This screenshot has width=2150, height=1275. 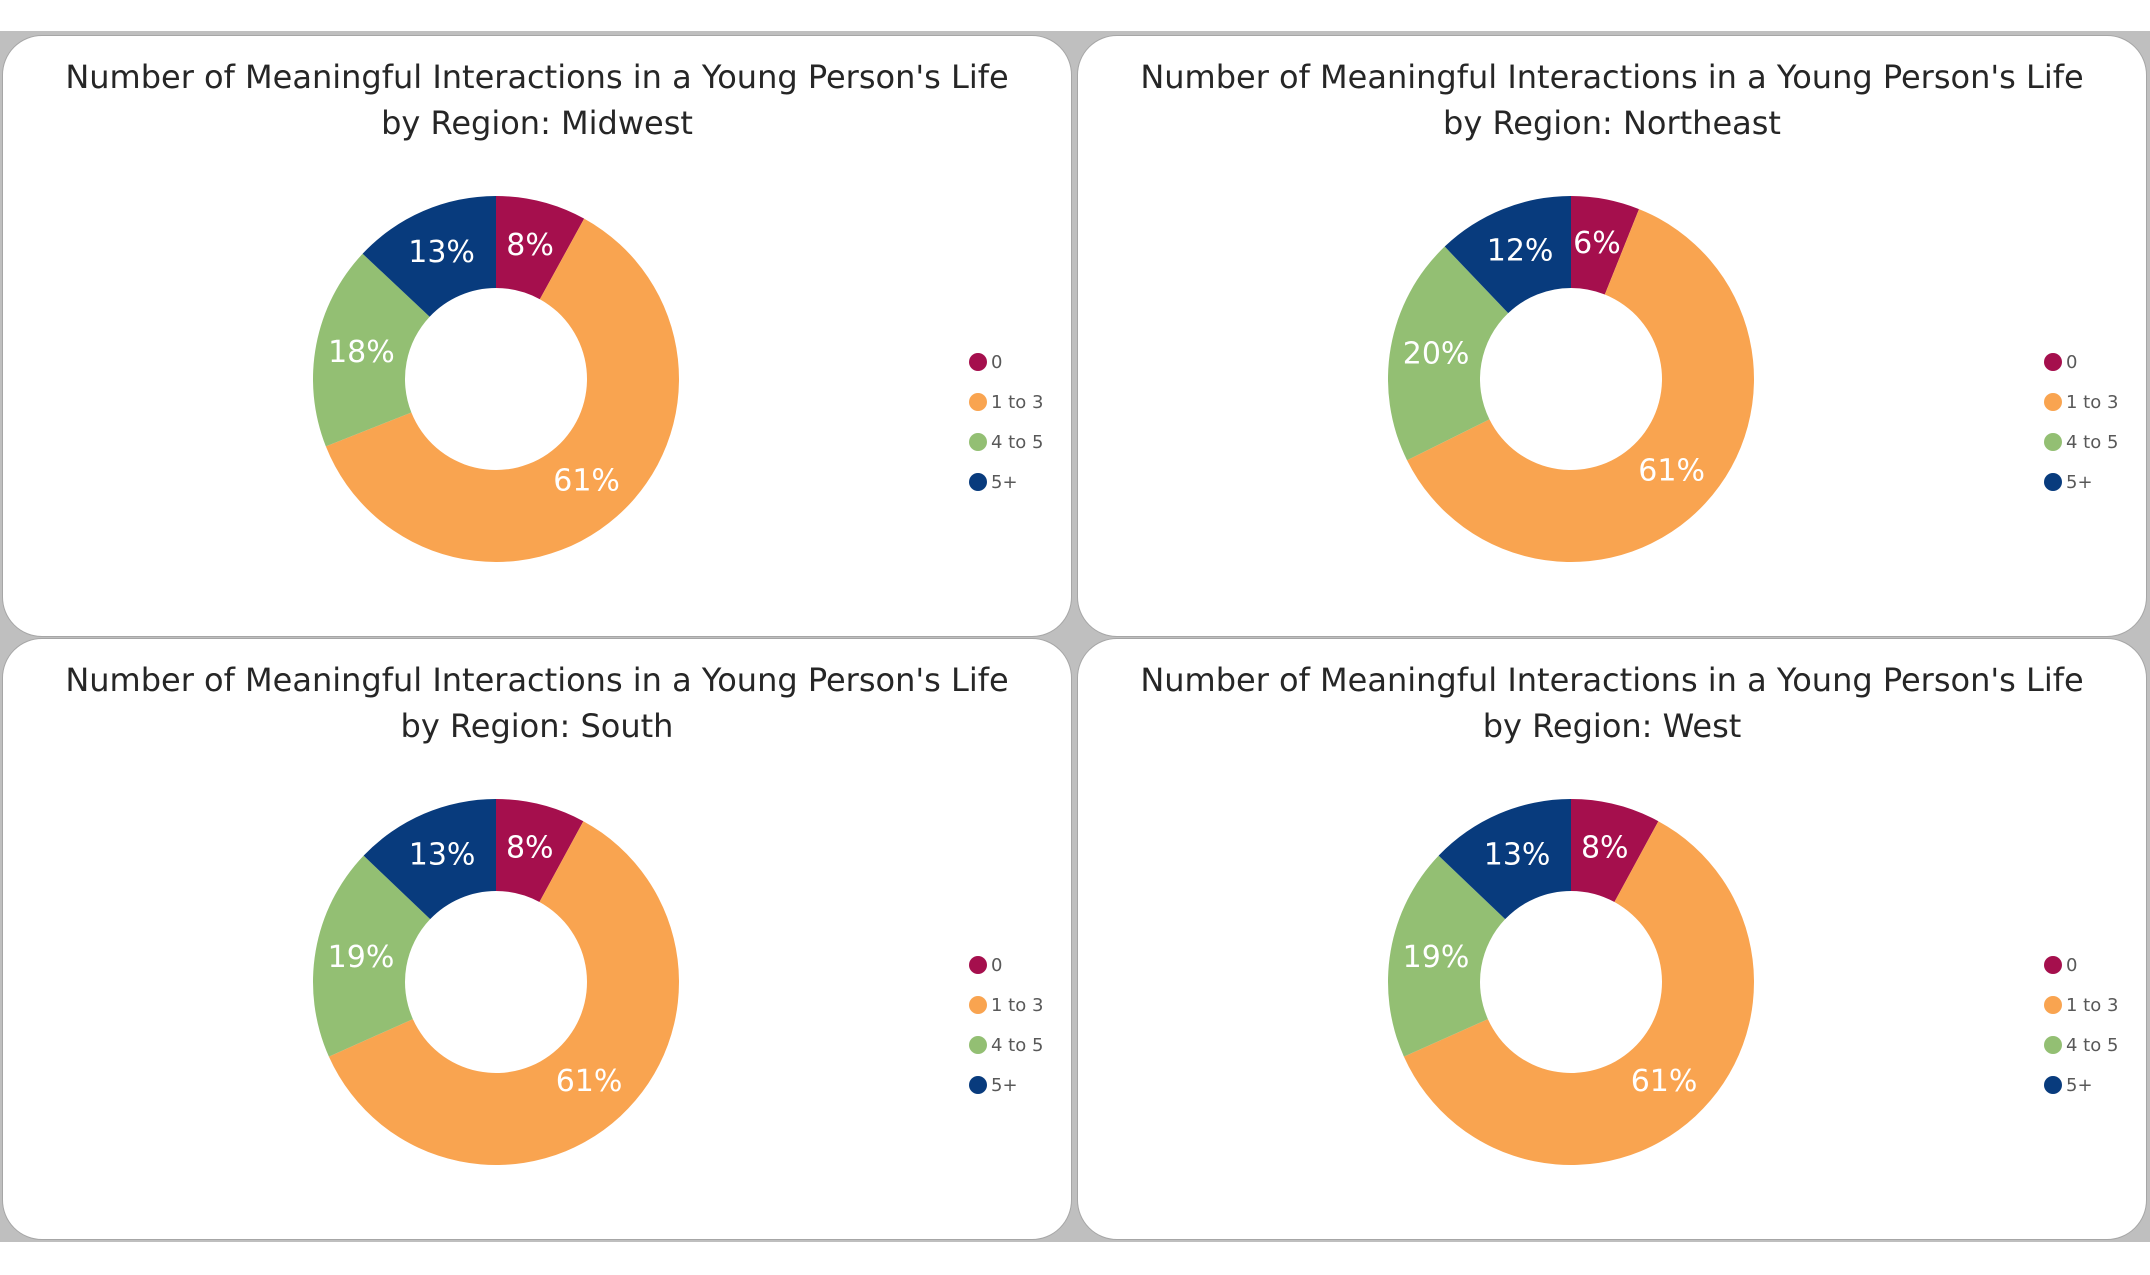 What do you see at coordinates (1436, 354) in the screenshot?
I see `data-label-4-to-5: 20%` at bounding box center [1436, 354].